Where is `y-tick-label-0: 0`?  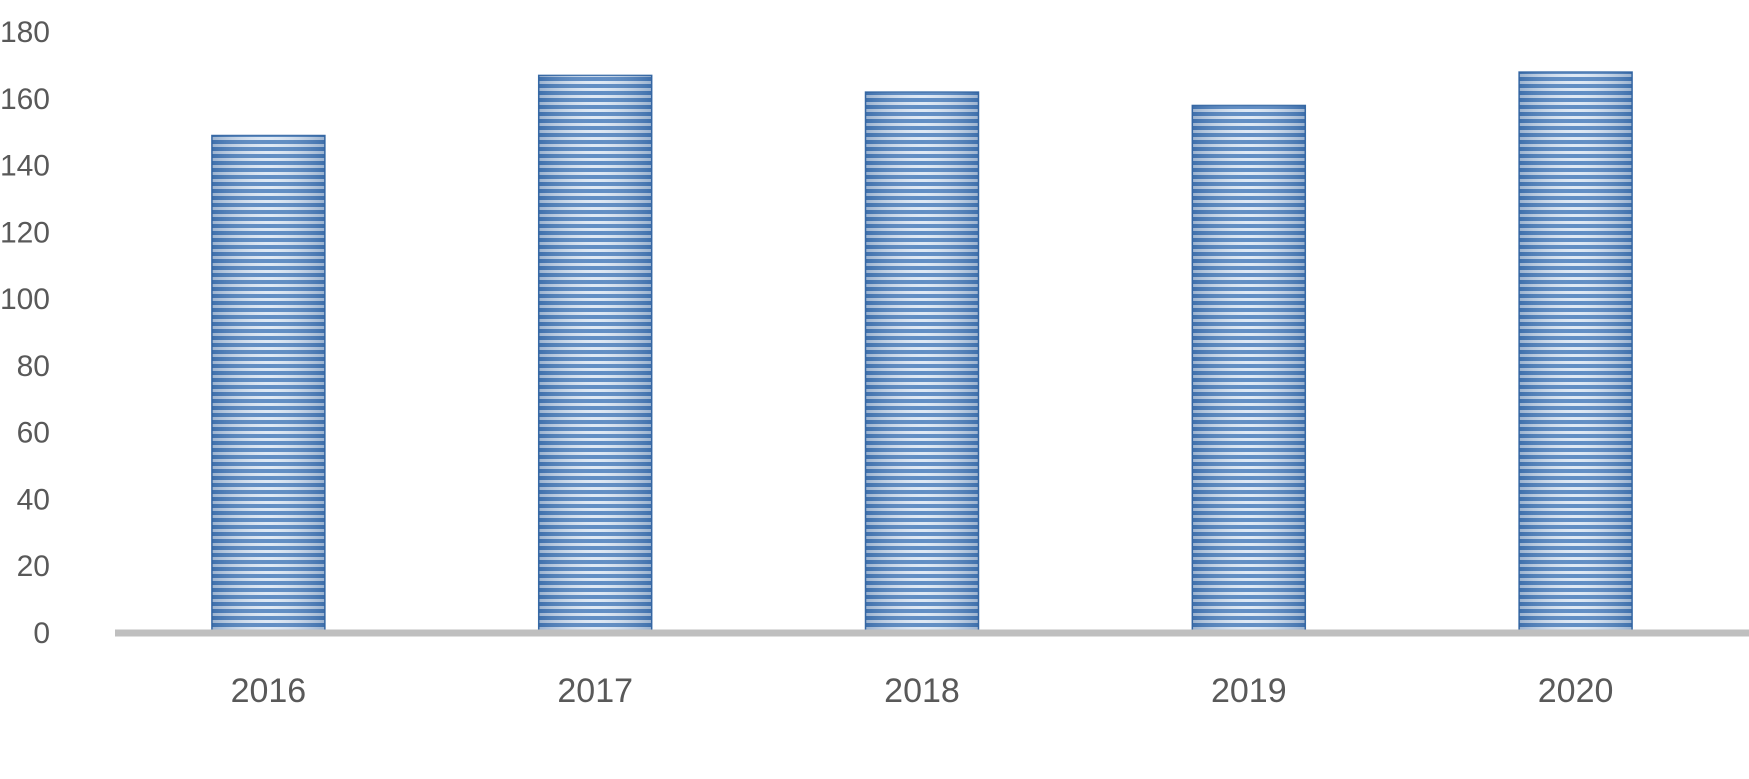 y-tick-label-0: 0 is located at coordinates (41, 633).